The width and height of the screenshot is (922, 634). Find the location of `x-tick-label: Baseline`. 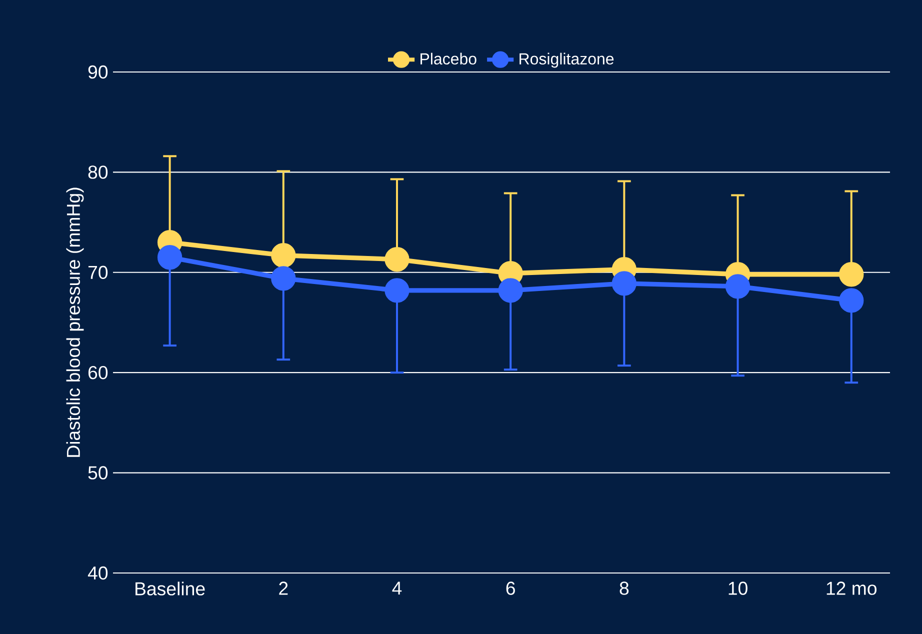

x-tick-label: Baseline is located at coordinates (170, 589).